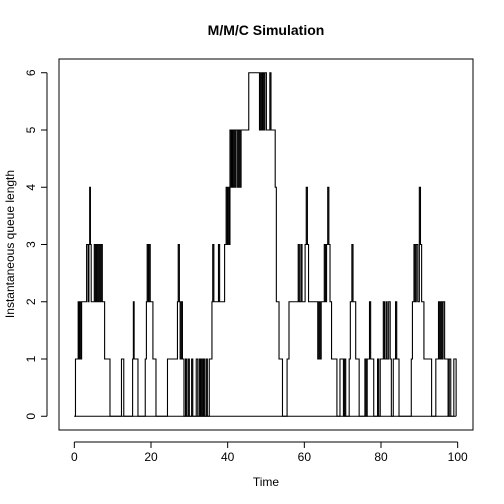  What do you see at coordinates (31, 72) in the screenshot?
I see `y-tick-label: 6` at bounding box center [31, 72].